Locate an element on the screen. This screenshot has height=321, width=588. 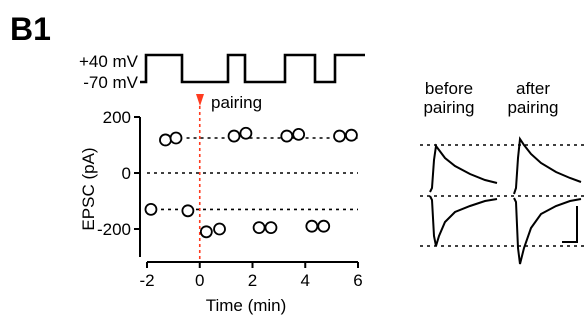
y-axis-label: EPSC (pA) is located at coordinates (88, 188).